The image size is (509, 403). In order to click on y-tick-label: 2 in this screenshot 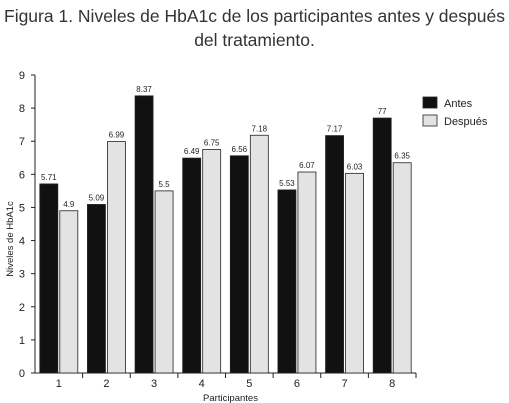, I will do `click(22, 308)`.